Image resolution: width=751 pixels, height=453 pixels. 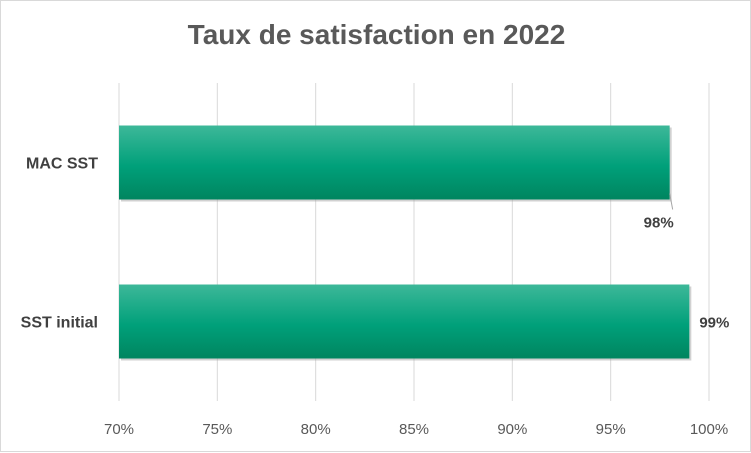 I want to click on bar-sst-initial, so click(x=404, y=321).